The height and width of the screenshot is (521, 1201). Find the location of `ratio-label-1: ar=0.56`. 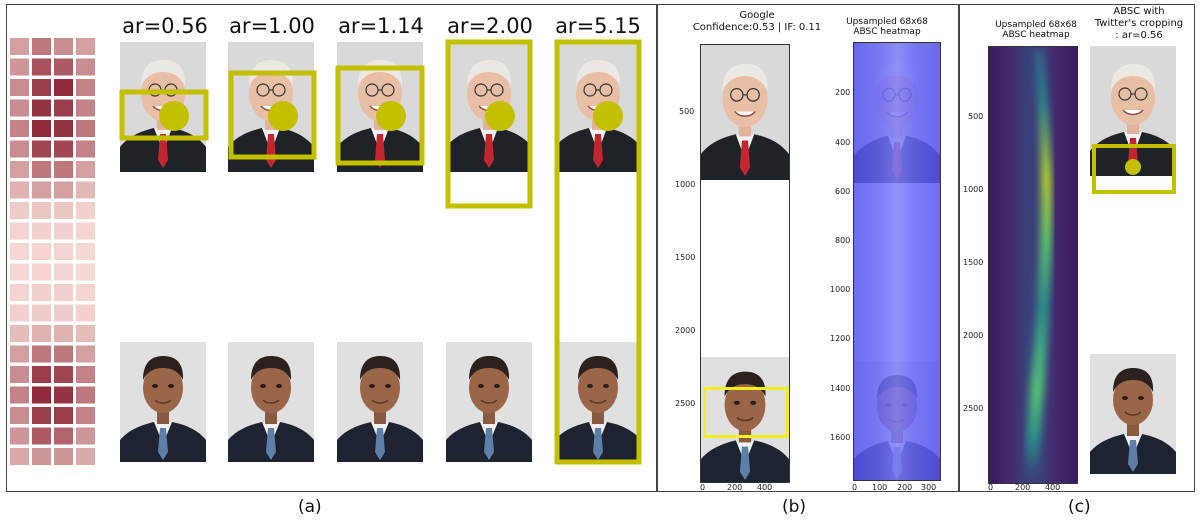

ratio-label-1: ar=0.56 is located at coordinates (165, 26).